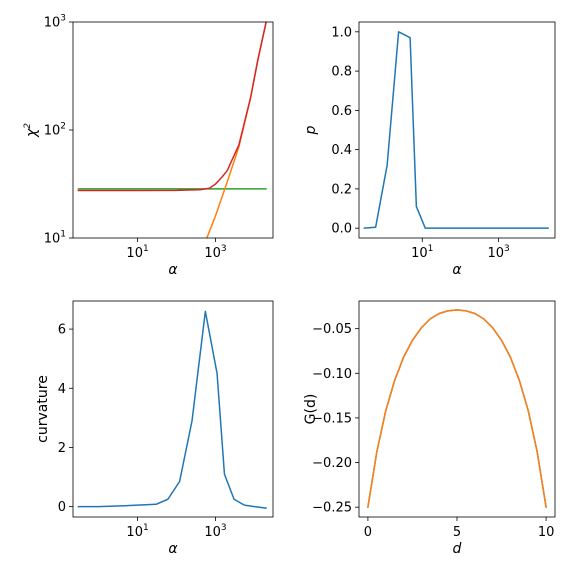 The height and width of the screenshot is (576, 576). I want to click on y-tick-label: 2, so click(62, 448).